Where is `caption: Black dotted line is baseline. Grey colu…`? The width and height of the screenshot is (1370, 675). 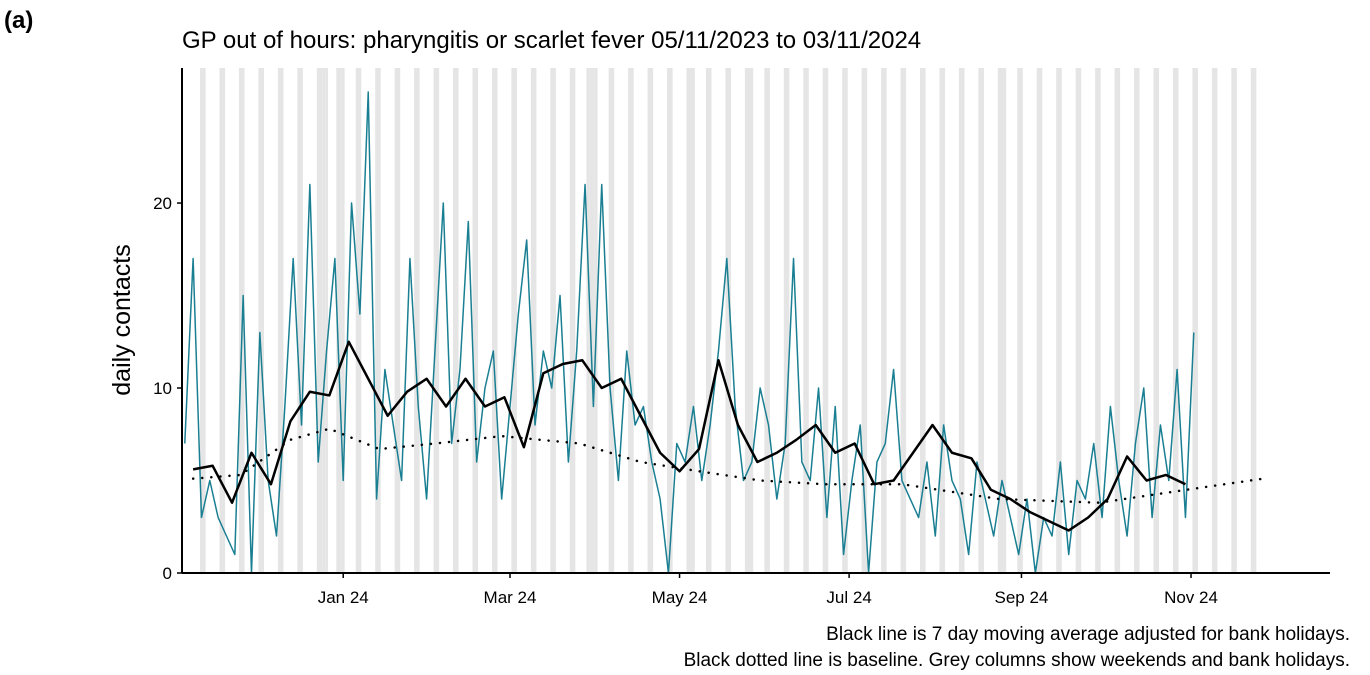 caption: Black dotted line is baseline. Grey colu… is located at coordinates (1017, 660).